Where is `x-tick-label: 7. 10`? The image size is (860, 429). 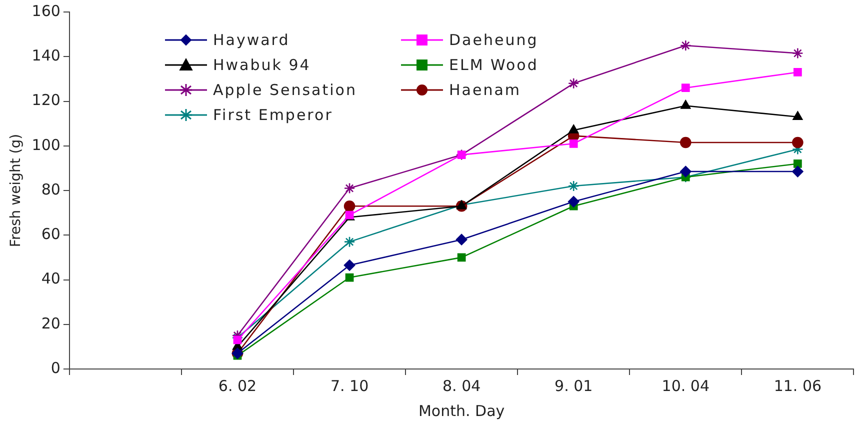 x-tick-label: 7. 10 is located at coordinates (349, 385).